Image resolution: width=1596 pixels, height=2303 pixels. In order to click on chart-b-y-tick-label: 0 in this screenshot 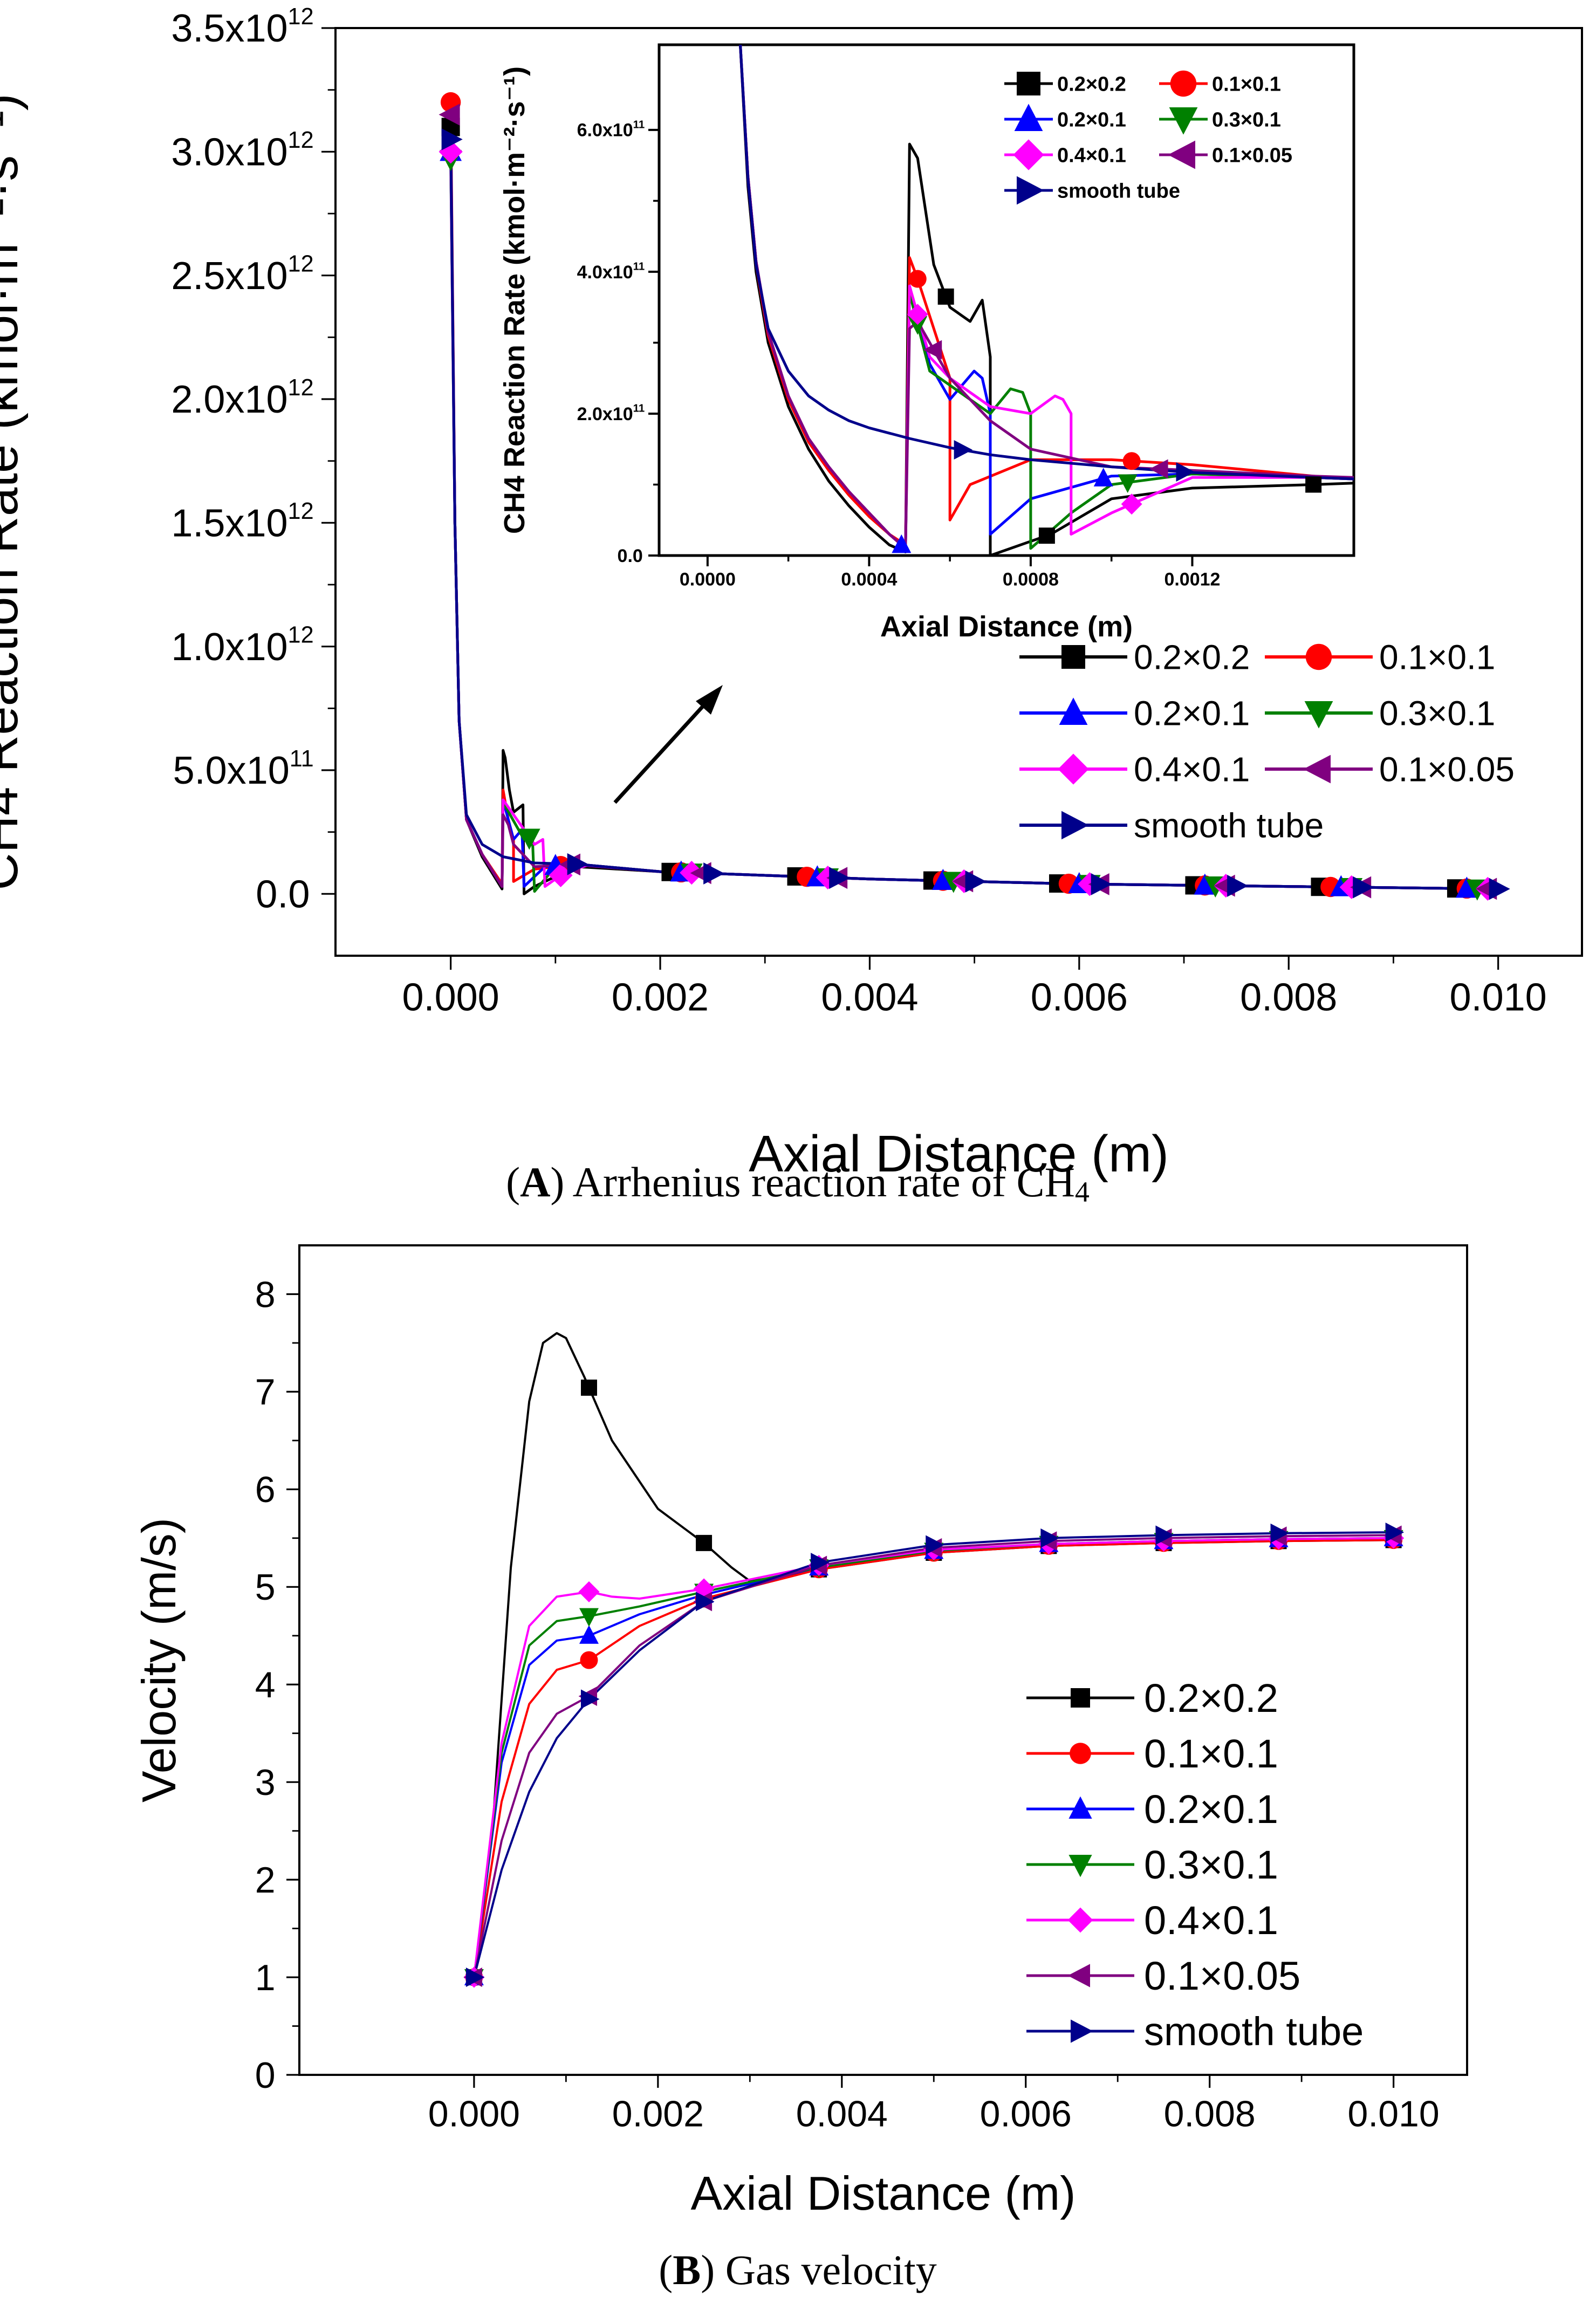, I will do `click(265, 2075)`.